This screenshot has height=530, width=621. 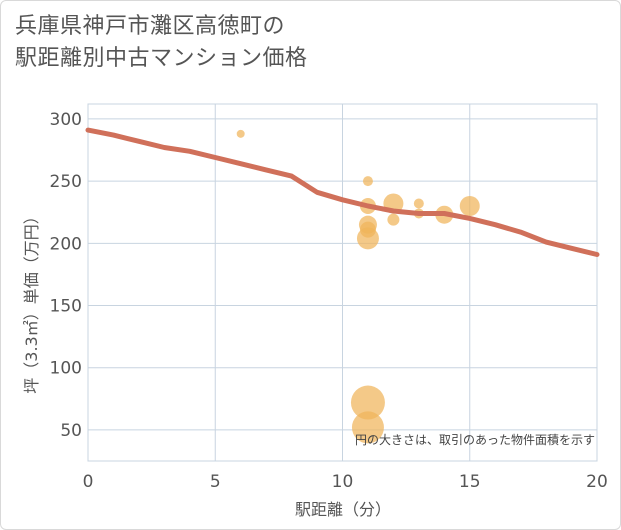 What do you see at coordinates (343, 482) in the screenshot?
I see `x-tick-label-10: 10` at bounding box center [343, 482].